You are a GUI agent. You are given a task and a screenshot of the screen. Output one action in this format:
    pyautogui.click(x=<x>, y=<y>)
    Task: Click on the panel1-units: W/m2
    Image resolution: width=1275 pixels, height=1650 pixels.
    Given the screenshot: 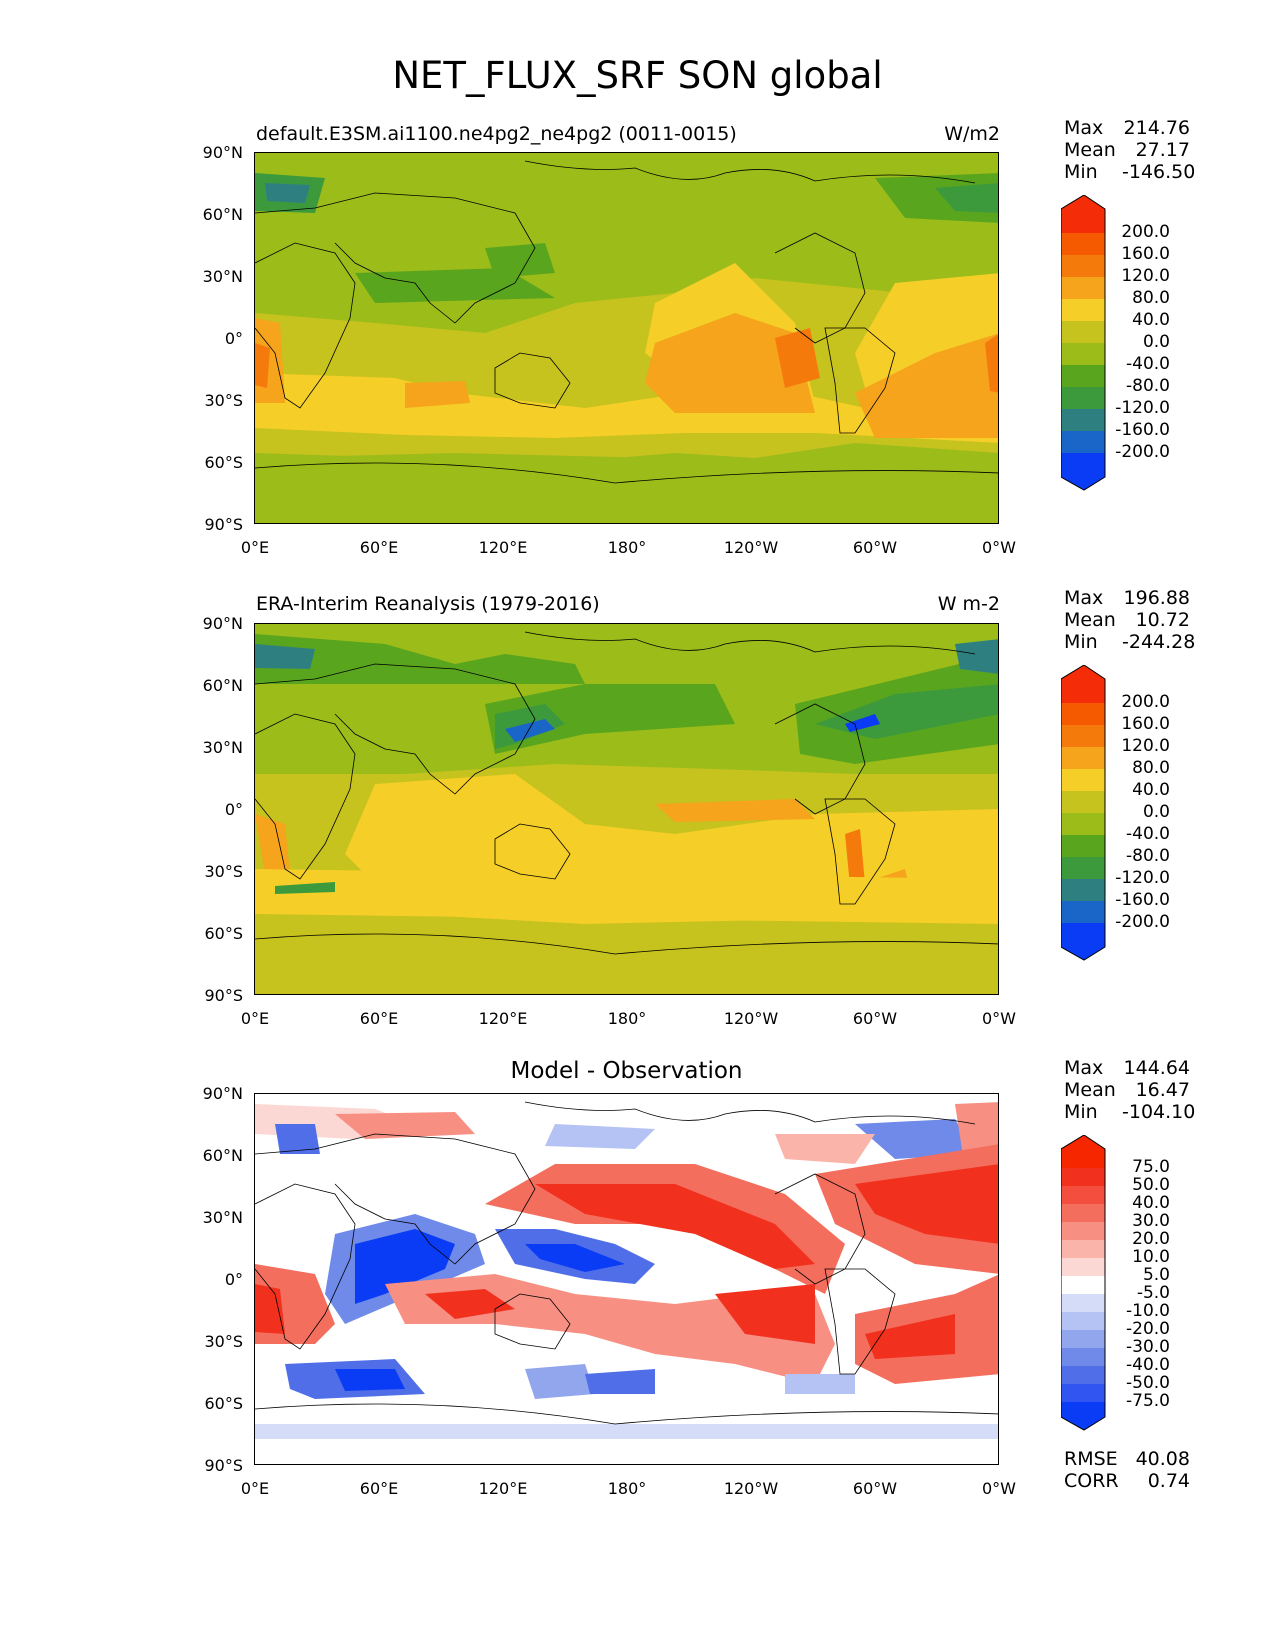 What is the action you would take?
    pyautogui.click(x=972, y=134)
    